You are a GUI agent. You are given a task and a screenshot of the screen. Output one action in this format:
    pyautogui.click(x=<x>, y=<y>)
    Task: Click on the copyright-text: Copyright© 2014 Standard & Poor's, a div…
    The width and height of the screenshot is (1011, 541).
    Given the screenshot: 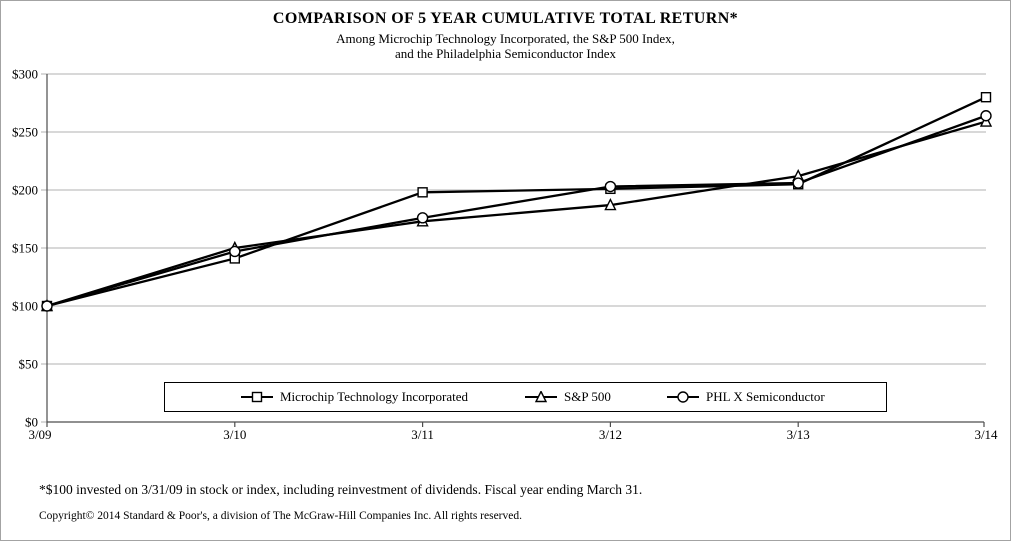 What is the action you would take?
    pyautogui.click(x=280, y=516)
    